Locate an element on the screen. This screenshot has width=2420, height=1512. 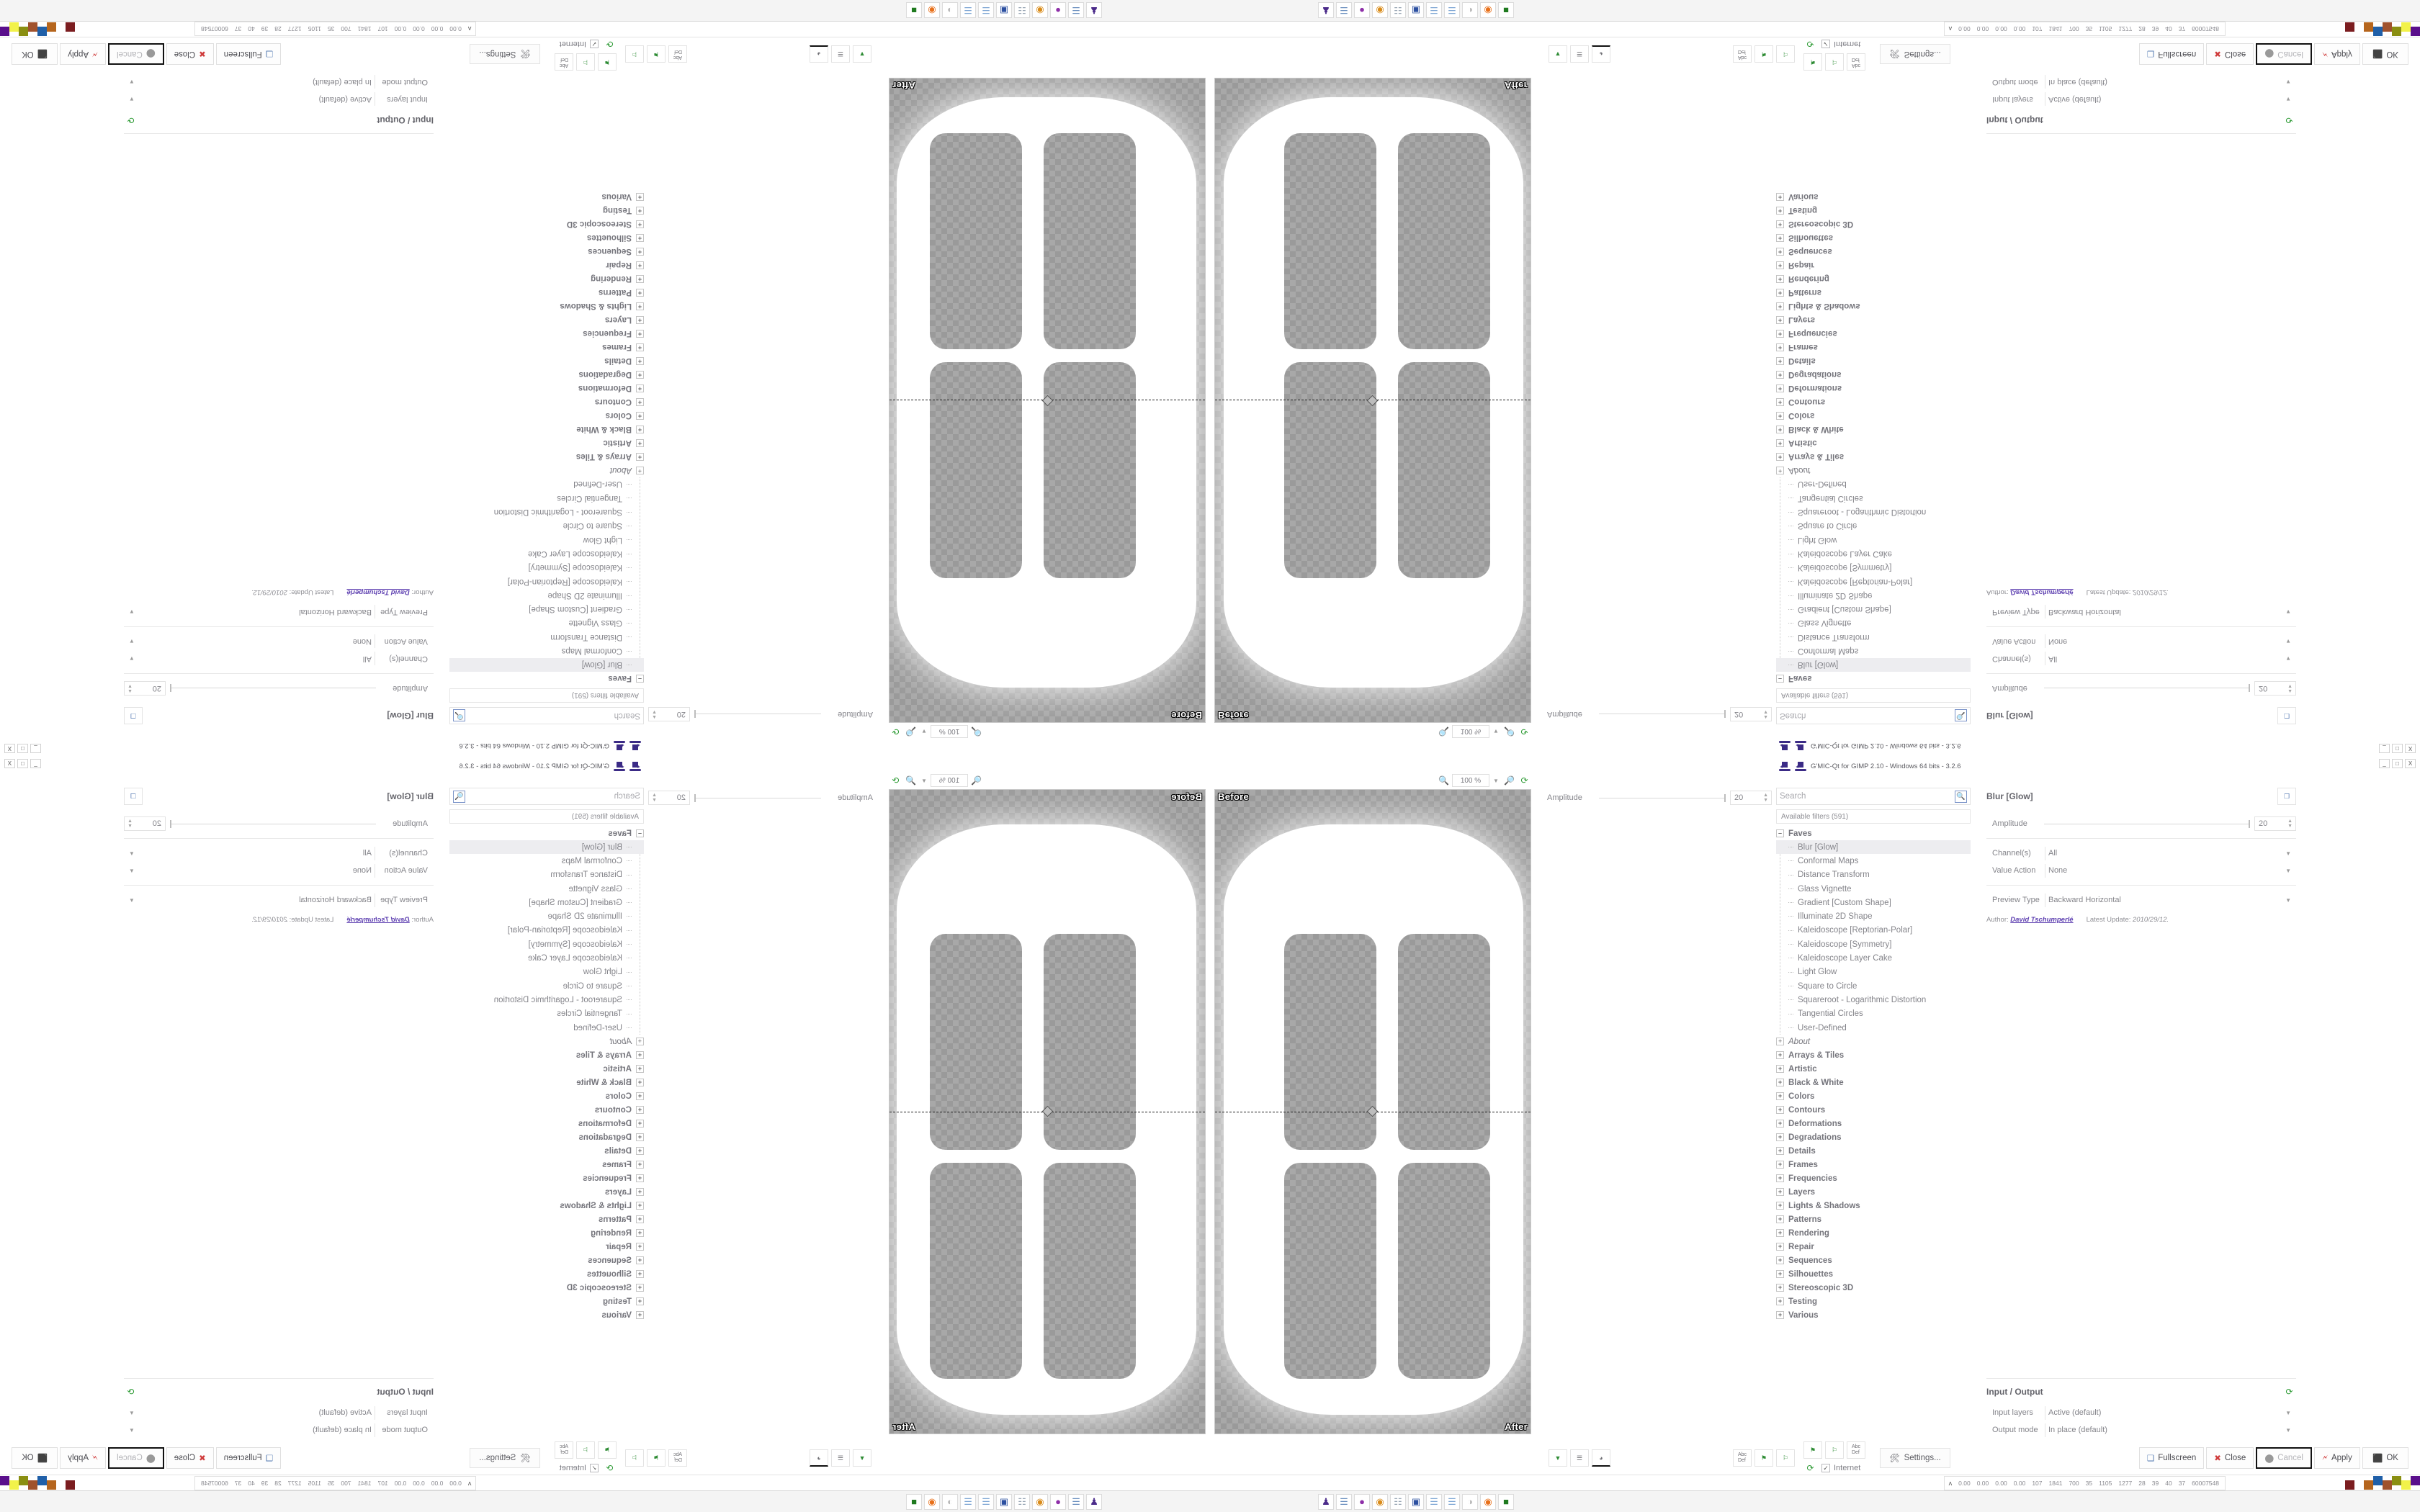
search-input: Search 🔍 is located at coordinates (1873, 796).